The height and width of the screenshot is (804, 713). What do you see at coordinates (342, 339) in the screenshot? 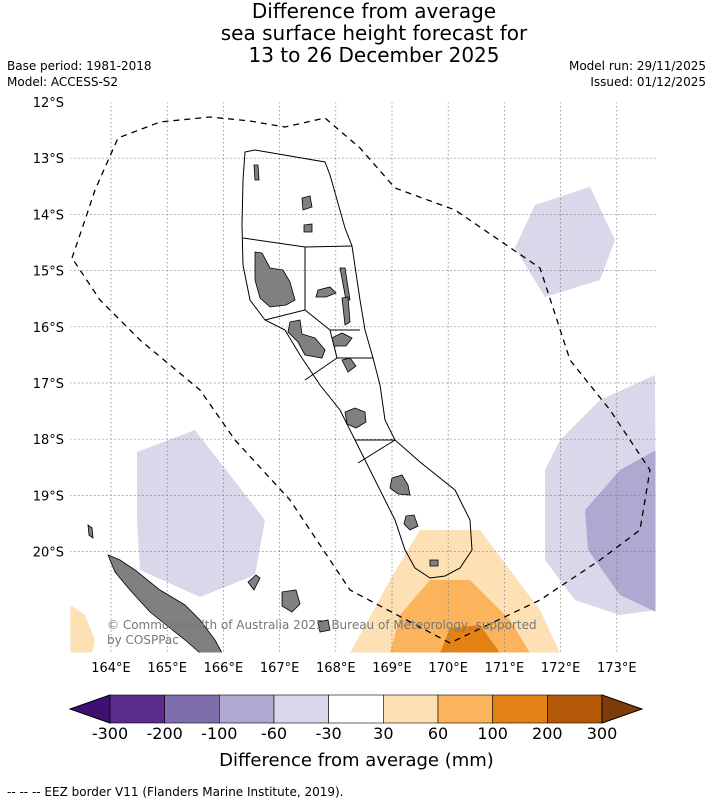
I see `island-ambrym` at bounding box center [342, 339].